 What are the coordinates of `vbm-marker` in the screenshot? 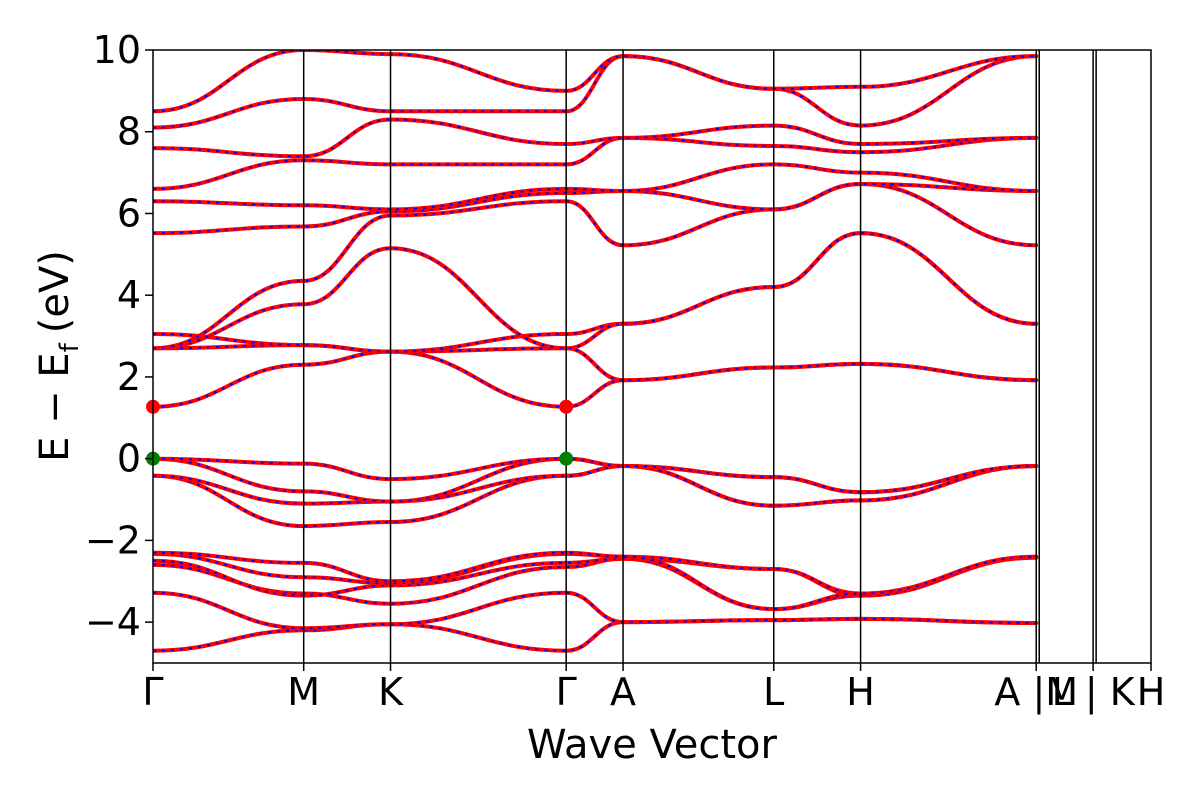 It's located at (566, 458).